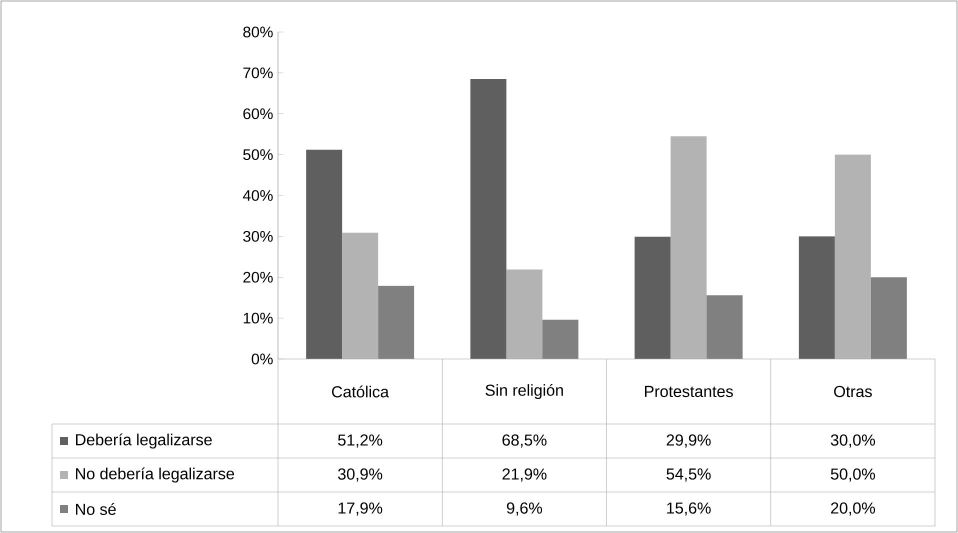  I want to click on y-tick-label: 40%, so click(257, 195).